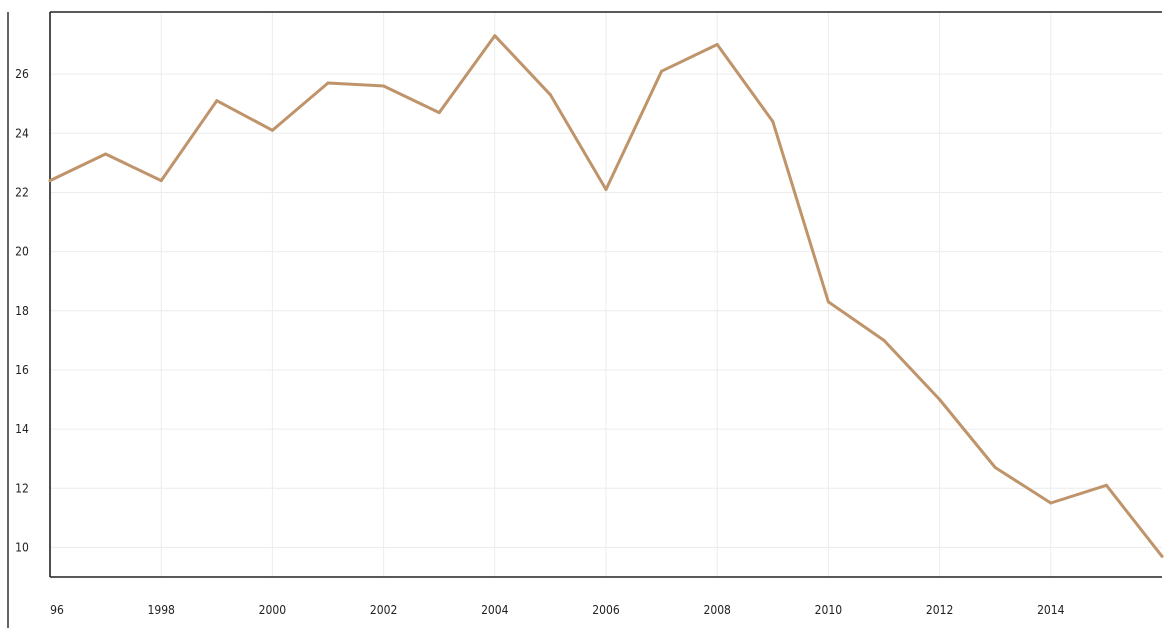 The width and height of the screenshot is (1164, 628). What do you see at coordinates (606, 610) in the screenshot?
I see `x-tick-label: 2006` at bounding box center [606, 610].